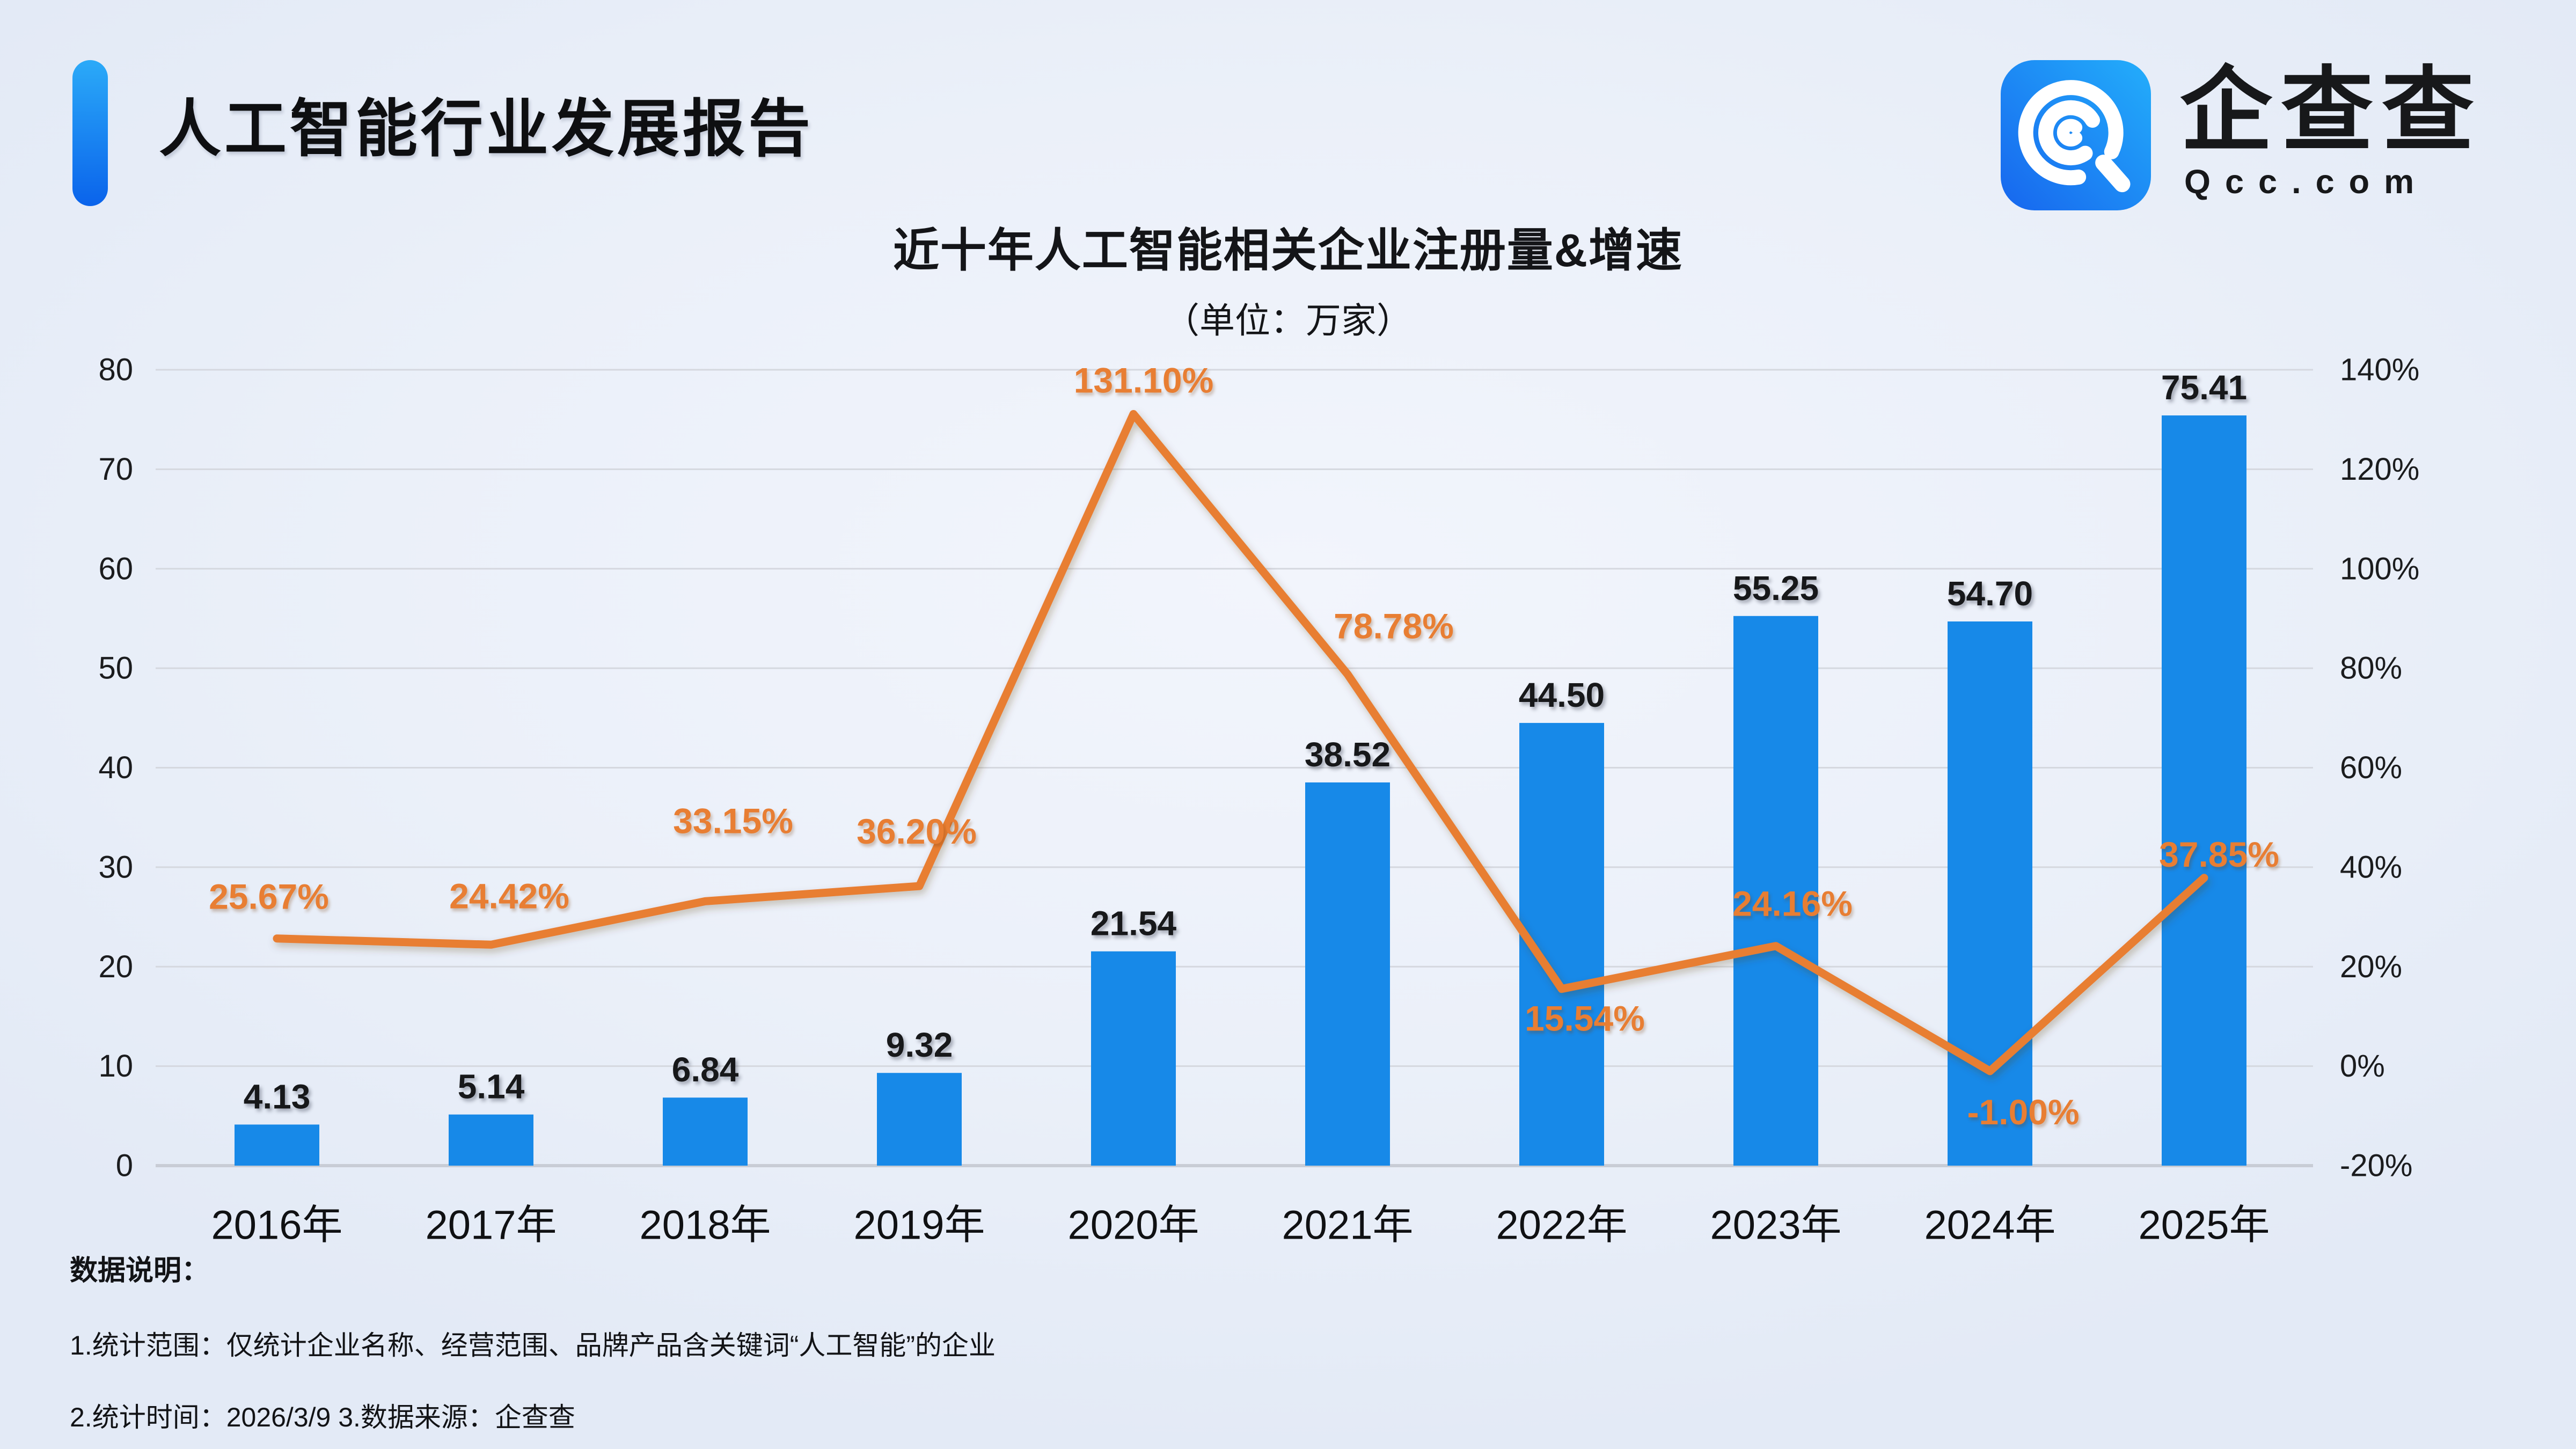  What do you see at coordinates (2379, 370) in the screenshot?
I see `right-axis-tick: 140%` at bounding box center [2379, 370].